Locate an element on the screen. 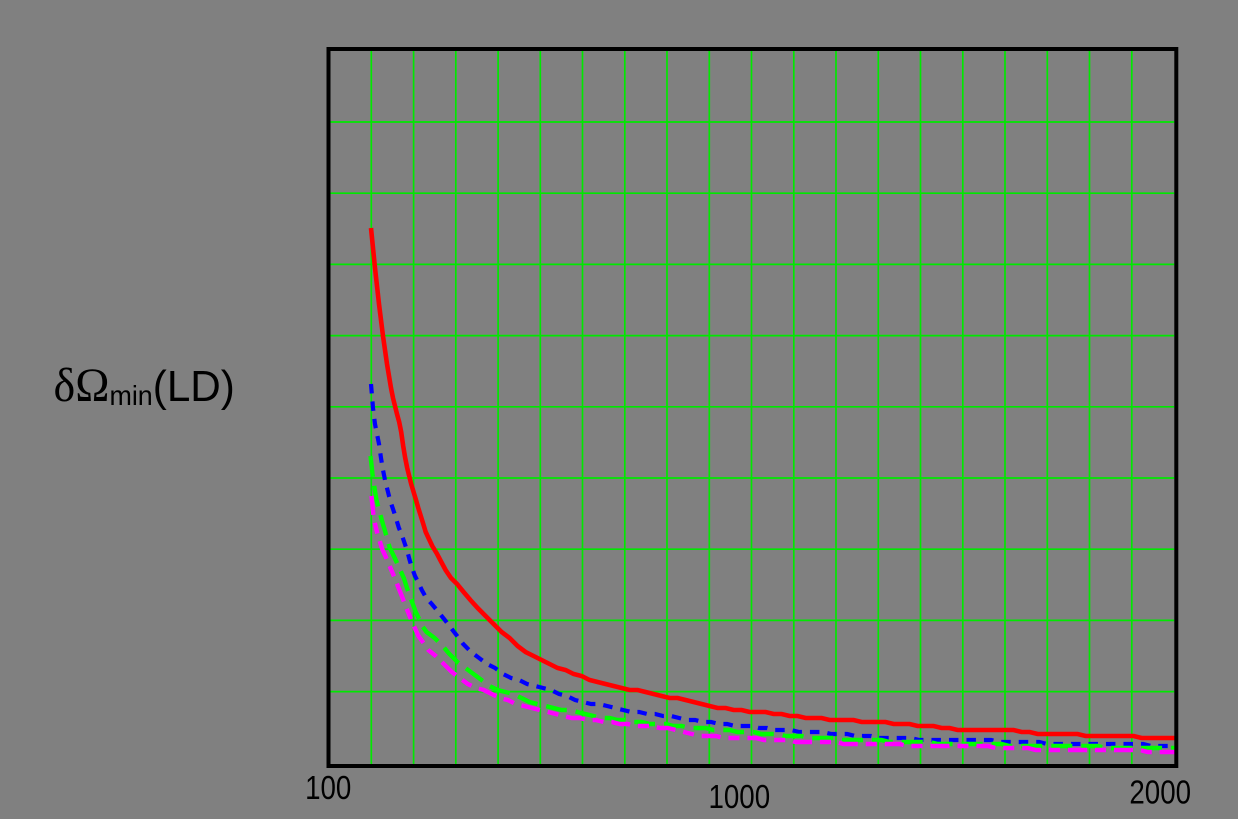 Image resolution: width=1238 pixels, height=819 pixels. svg-text: 1000 is located at coordinates (739, 796).